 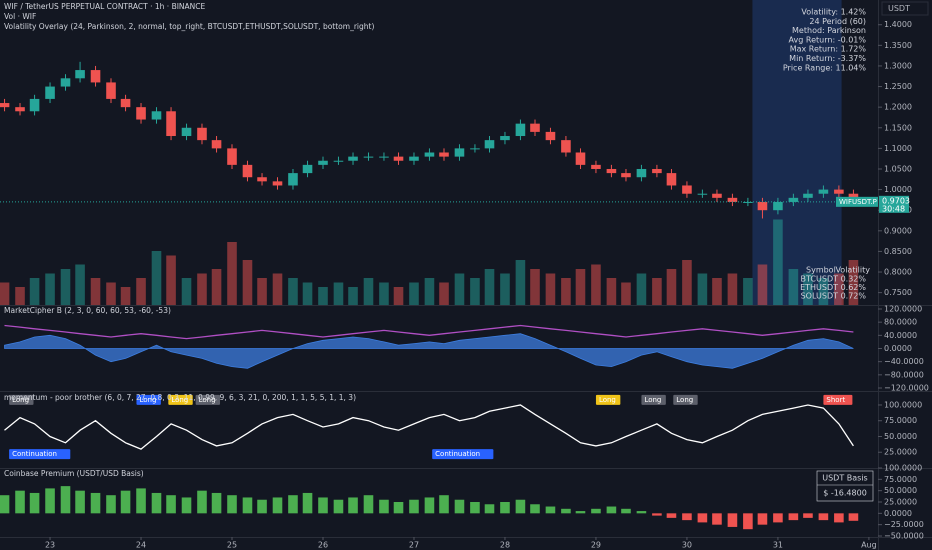 What do you see at coordinates (429, 332) in the screenshot?
I see `line` at bounding box center [429, 332].